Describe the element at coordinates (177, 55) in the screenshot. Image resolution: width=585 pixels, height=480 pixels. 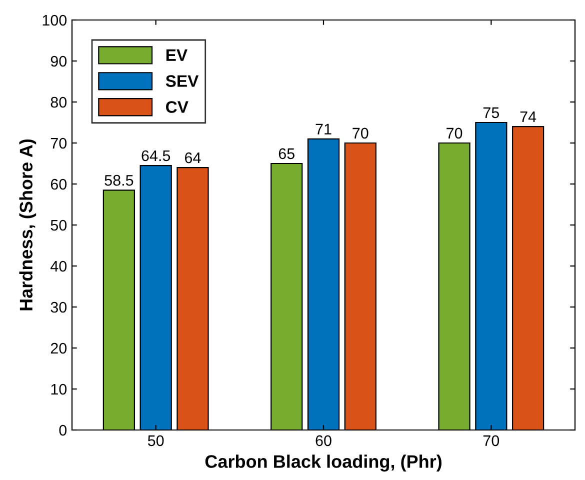
I see `legend-label: EV` at that location.